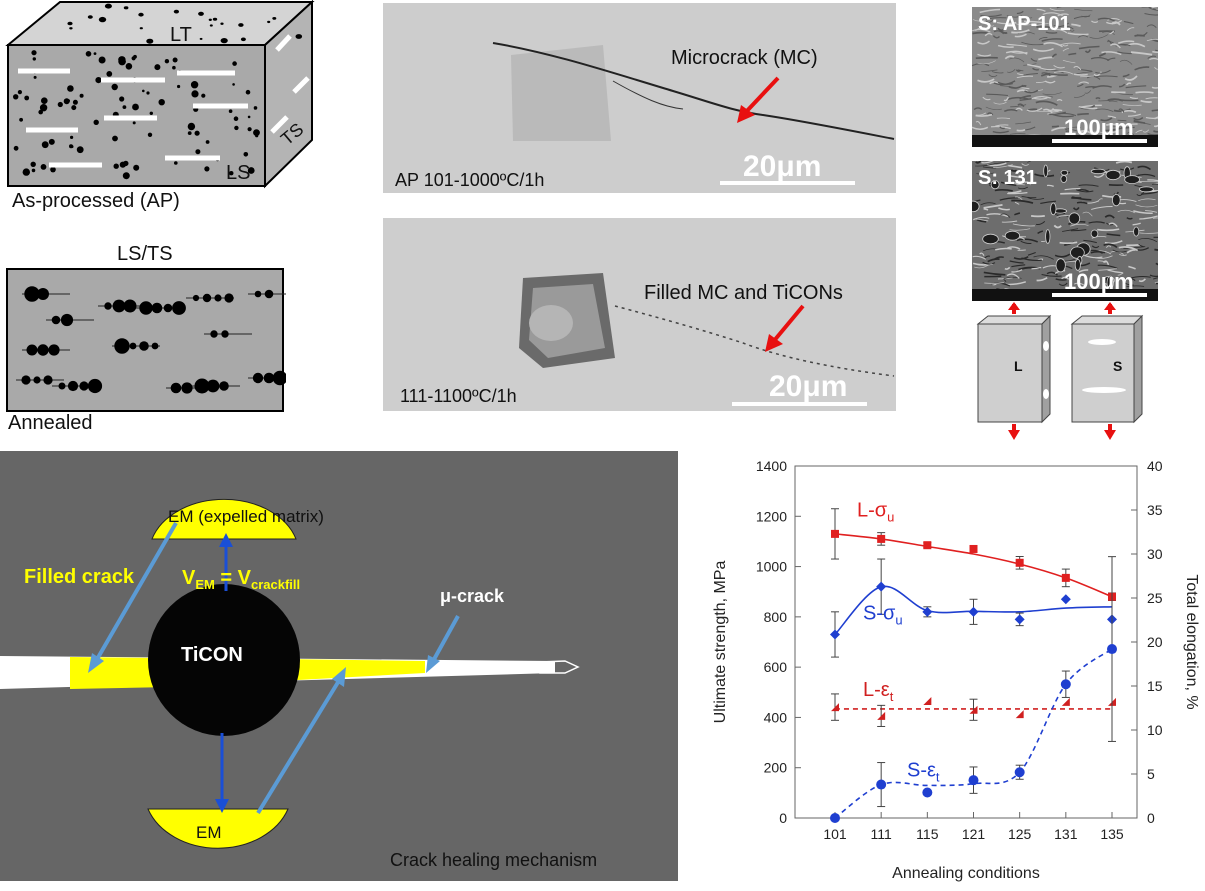 The height and width of the screenshot is (891, 1205). Describe the element at coordinates (472, 596) in the screenshot. I see `micro-crack-label: μ-crack` at that location.